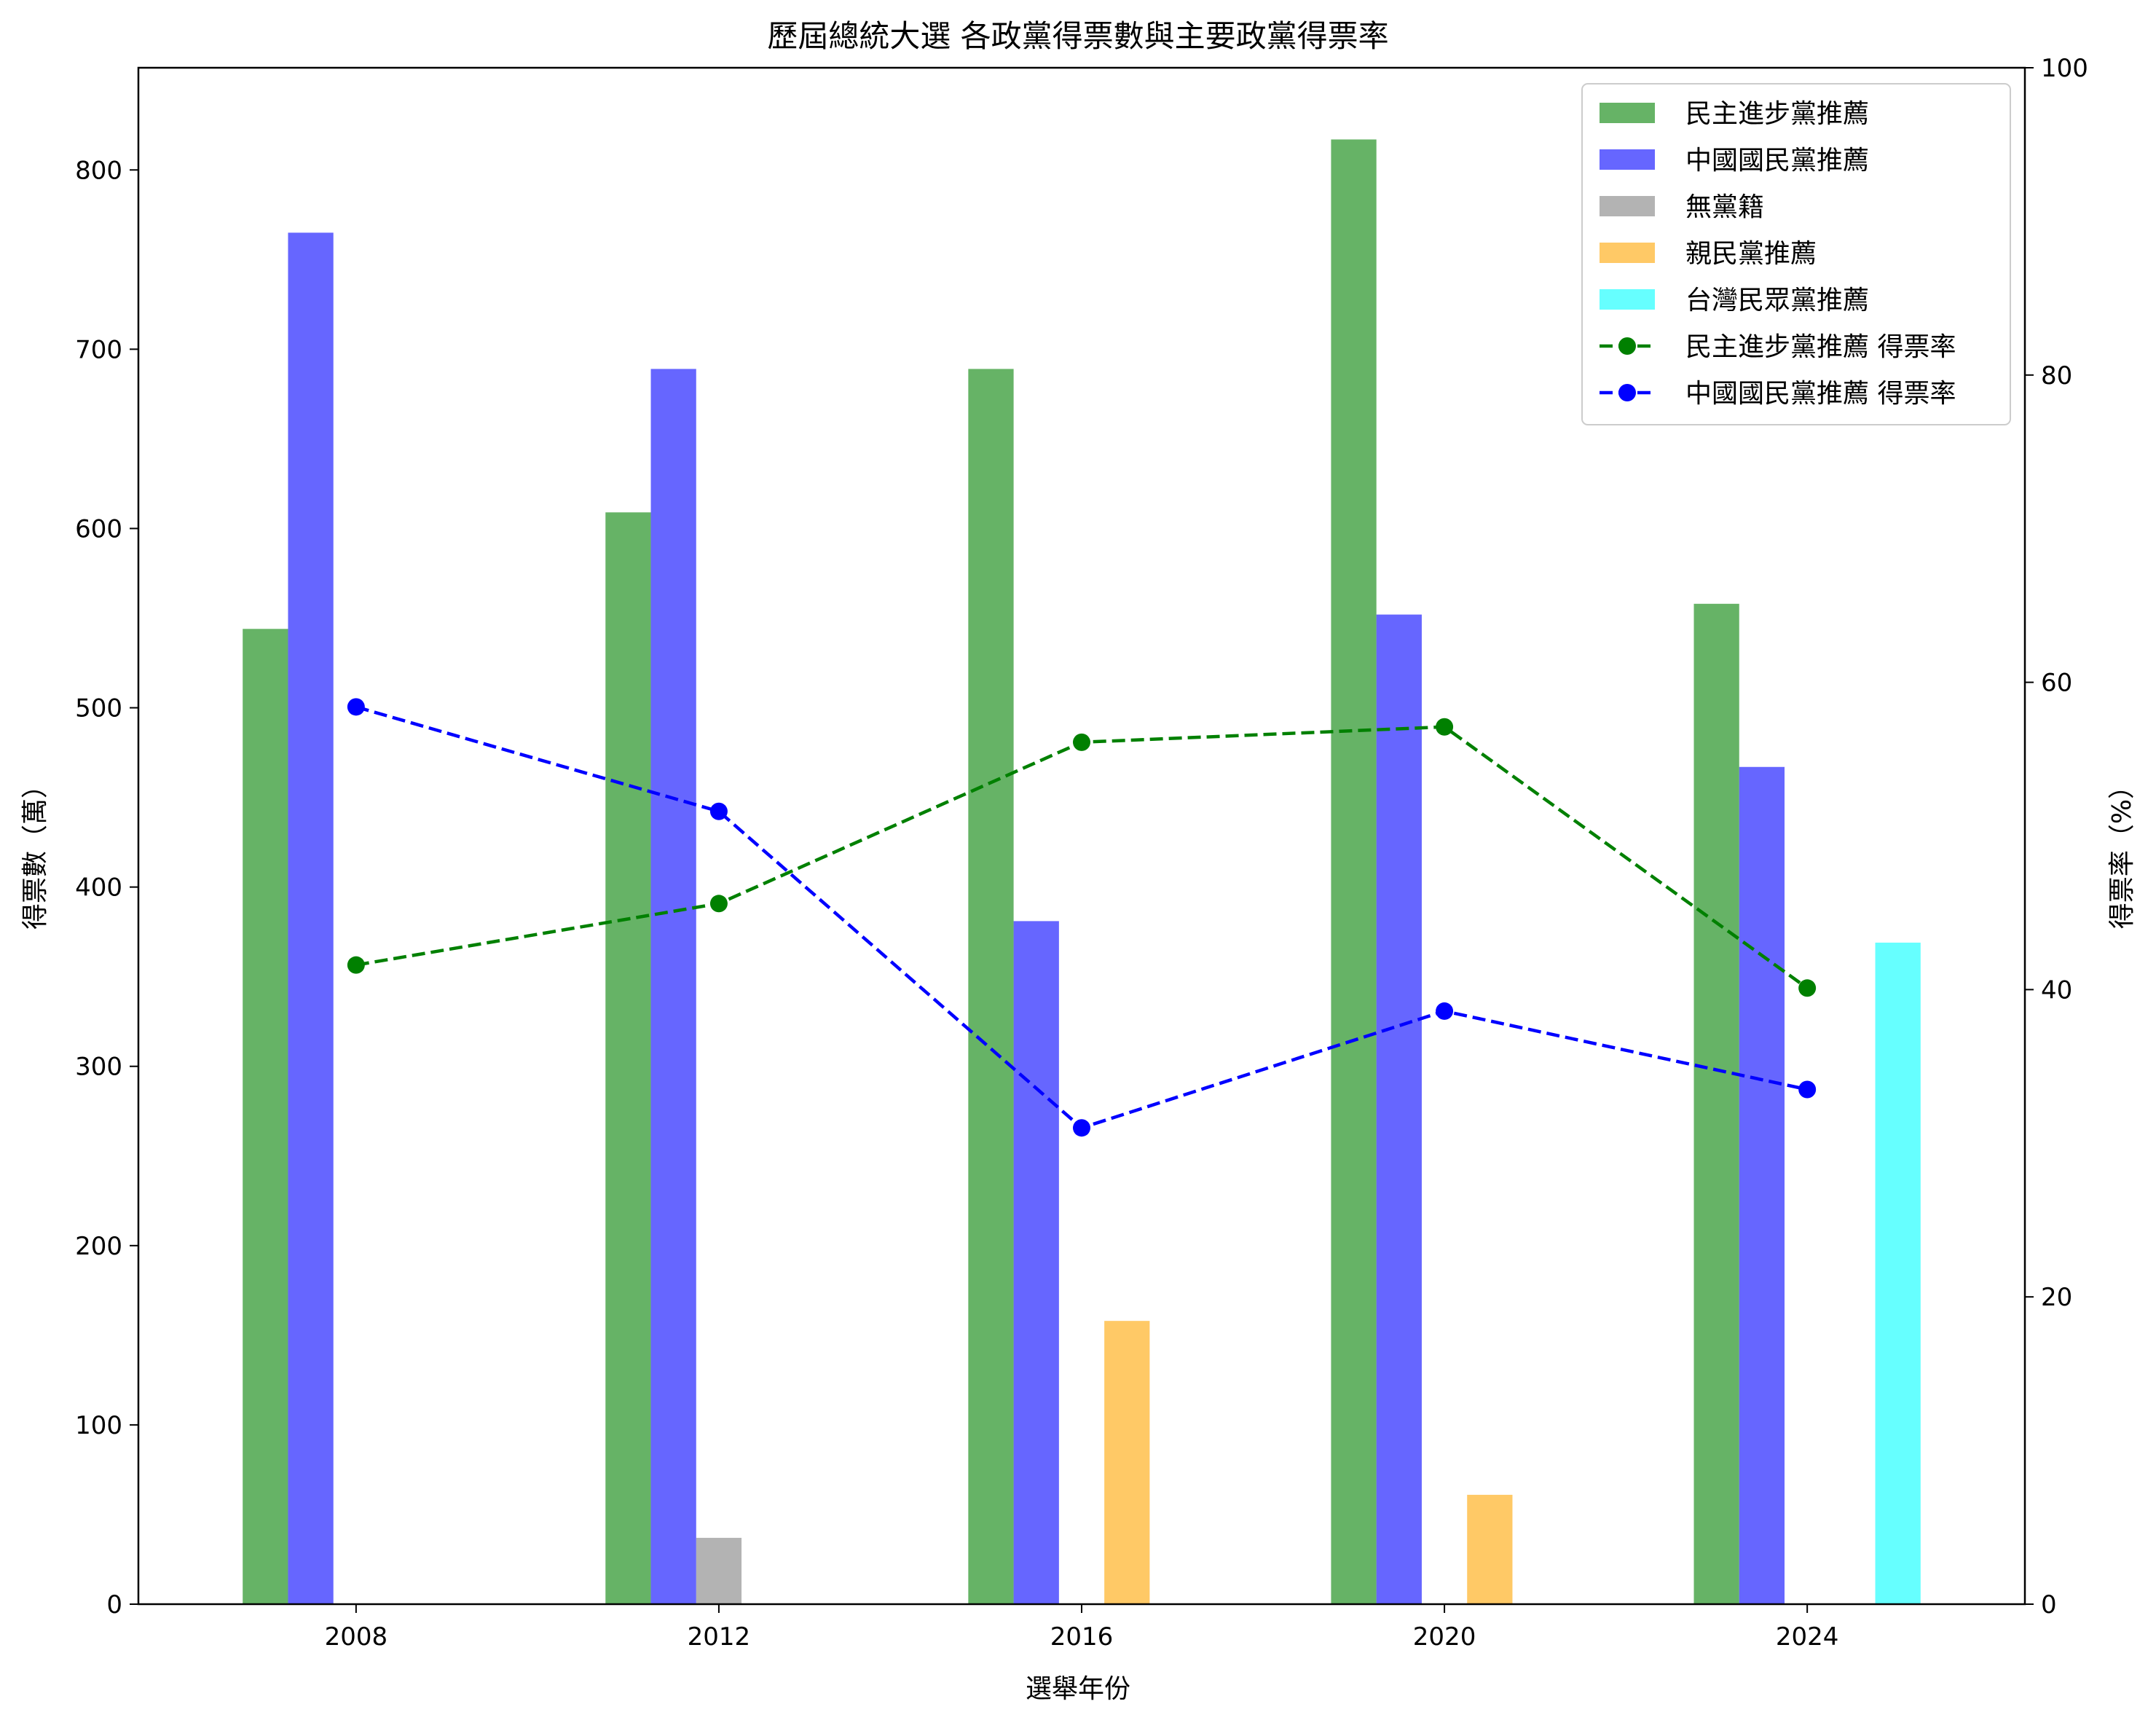  Describe the element at coordinates (1354, 871) in the screenshot. I see `bar-series-0-2020` at that location.